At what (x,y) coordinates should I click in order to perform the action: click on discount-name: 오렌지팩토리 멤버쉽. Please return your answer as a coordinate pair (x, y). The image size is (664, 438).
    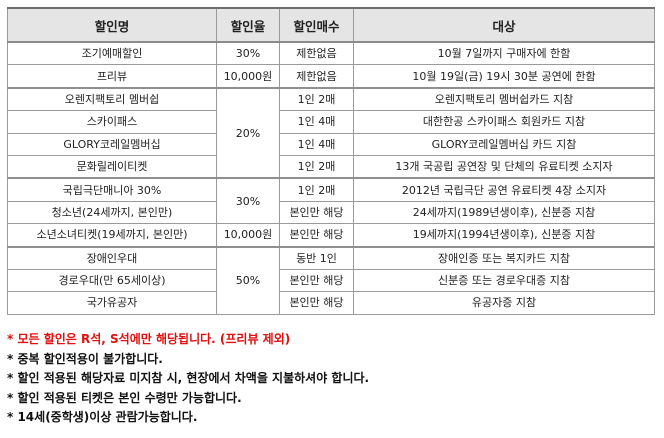
    Looking at the image, I should click on (112, 99).